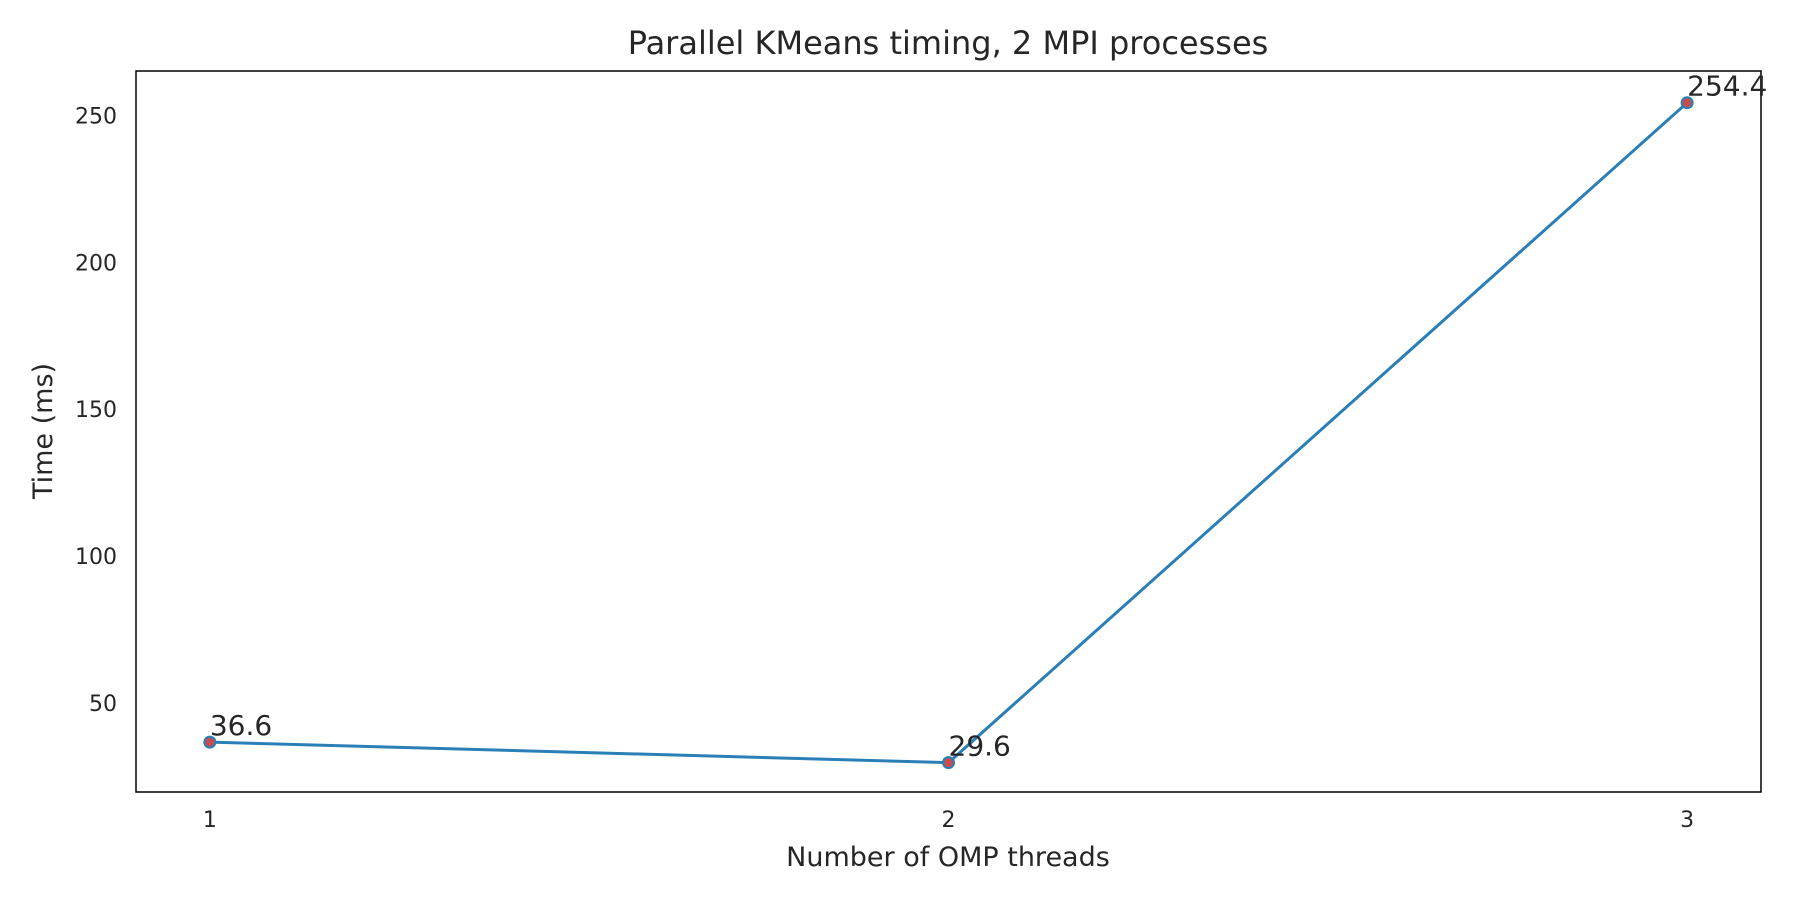  What do you see at coordinates (210, 820) in the screenshot?
I see `x-tick-label: 1` at bounding box center [210, 820].